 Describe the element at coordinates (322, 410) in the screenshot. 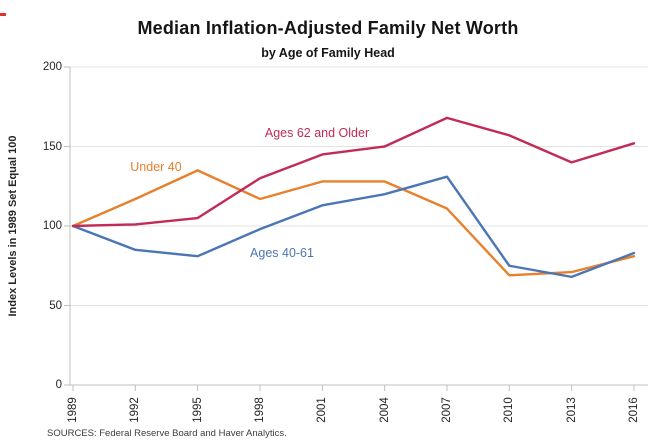

I see `x-tick-label-2001: 2001` at that location.